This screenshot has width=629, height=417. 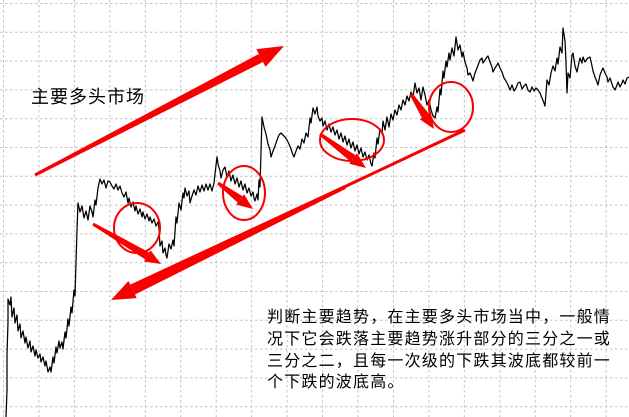 What do you see at coordinates (439, 361) in the screenshot?
I see `caption-line-3: 三分之二，且每一次级的下跌其波底都较前一` at bounding box center [439, 361].